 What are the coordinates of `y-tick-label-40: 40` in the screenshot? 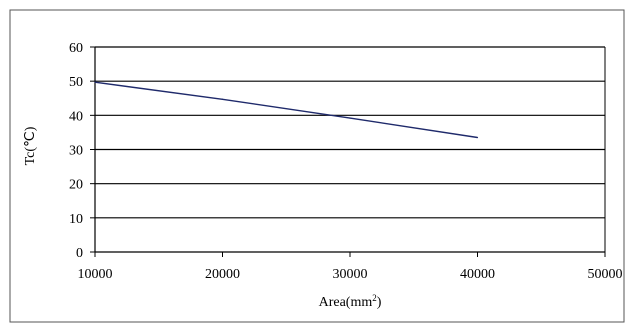 It's located at (76, 116).